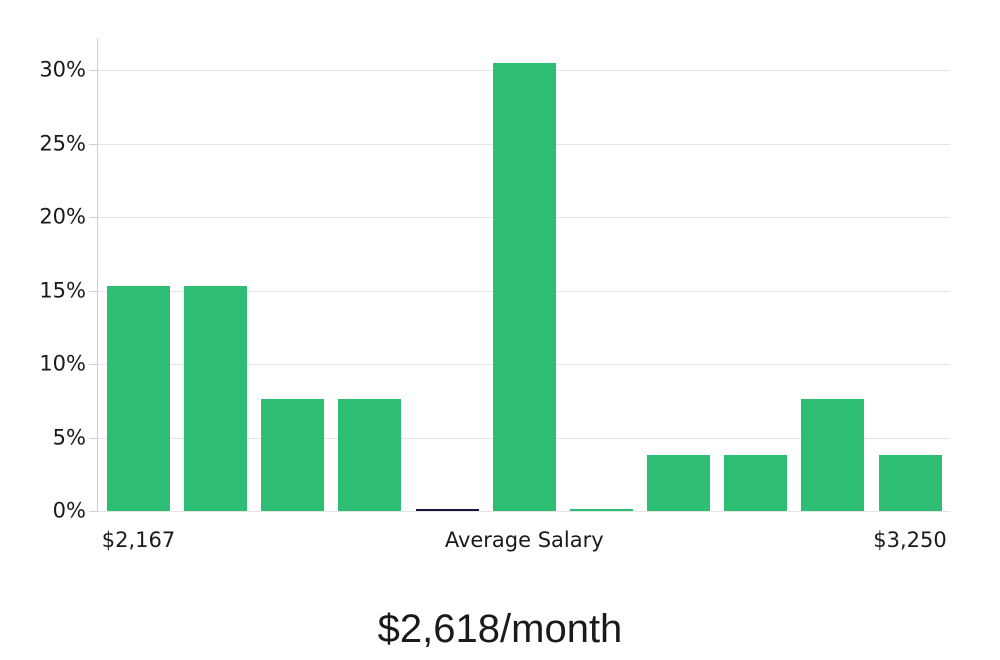 The width and height of the screenshot is (1000, 660). What do you see at coordinates (62, 216) in the screenshot?
I see `y-axis-label: 20%` at bounding box center [62, 216].